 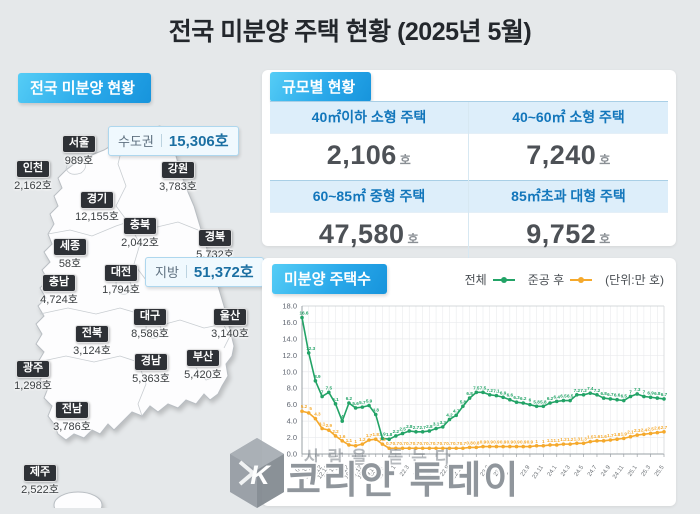 I want to click on svg-text: 6.1, so click(x=335, y=399).